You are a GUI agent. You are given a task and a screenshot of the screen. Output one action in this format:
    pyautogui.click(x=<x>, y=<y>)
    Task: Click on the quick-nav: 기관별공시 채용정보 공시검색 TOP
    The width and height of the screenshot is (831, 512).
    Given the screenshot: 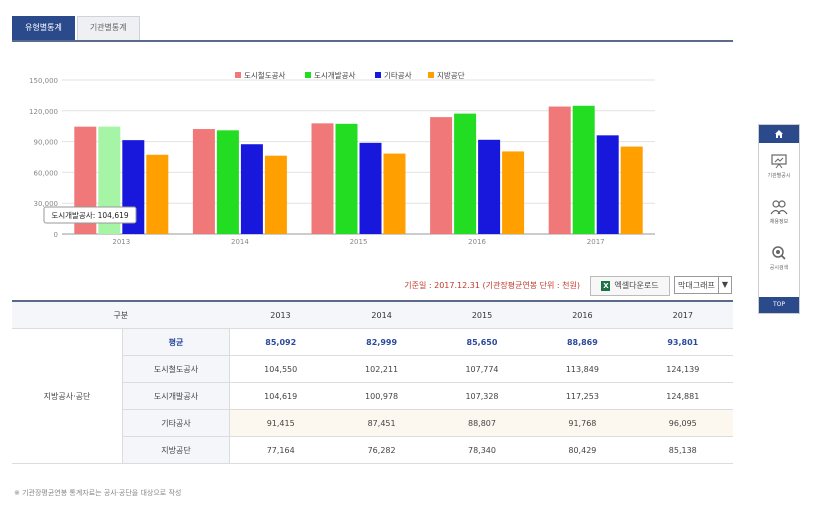 What is the action you would take?
    pyautogui.click(x=779, y=219)
    